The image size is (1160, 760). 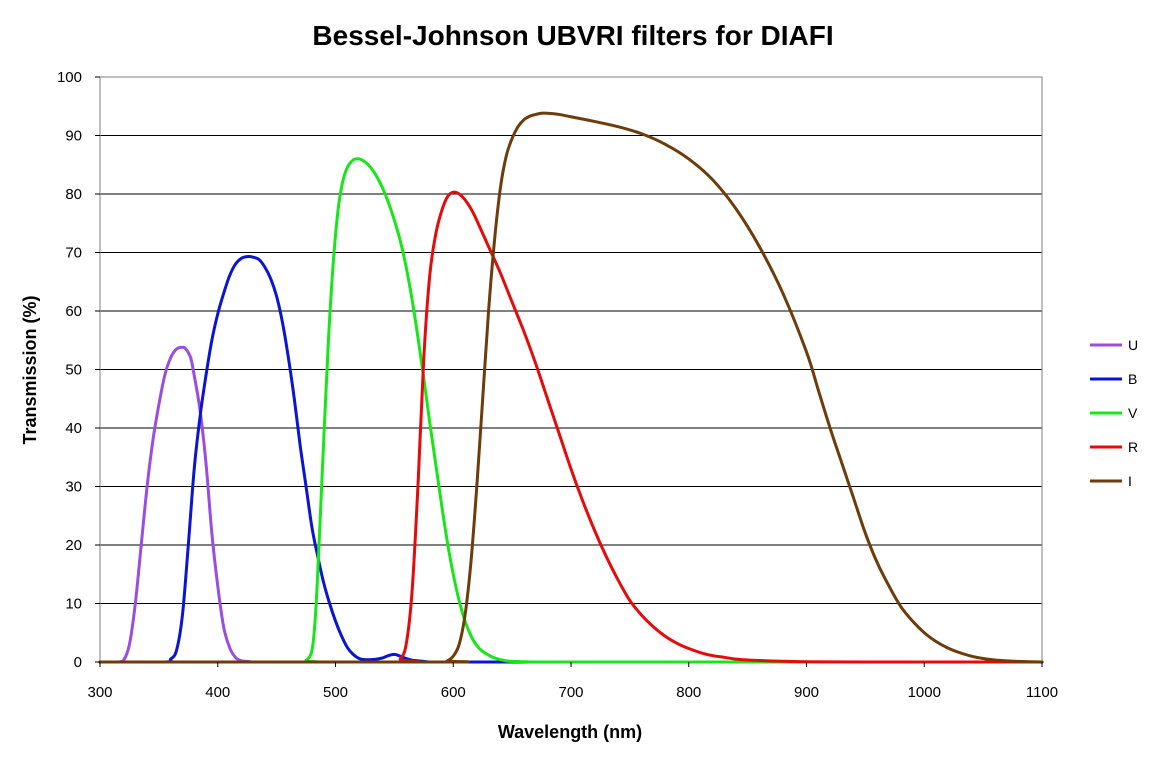 What do you see at coordinates (1132, 379) in the screenshot?
I see `legend-label-b: B` at bounding box center [1132, 379].